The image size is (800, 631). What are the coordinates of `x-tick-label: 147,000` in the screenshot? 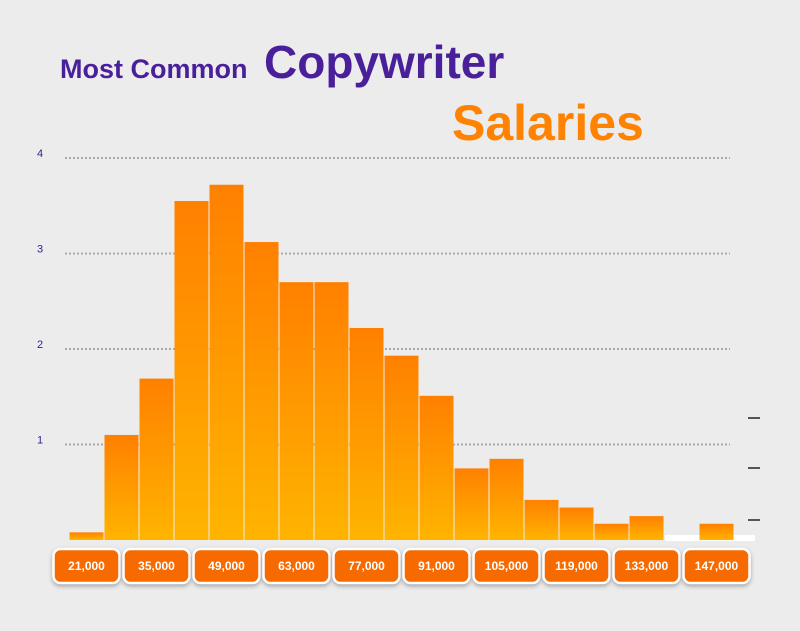 It's located at (717, 566).